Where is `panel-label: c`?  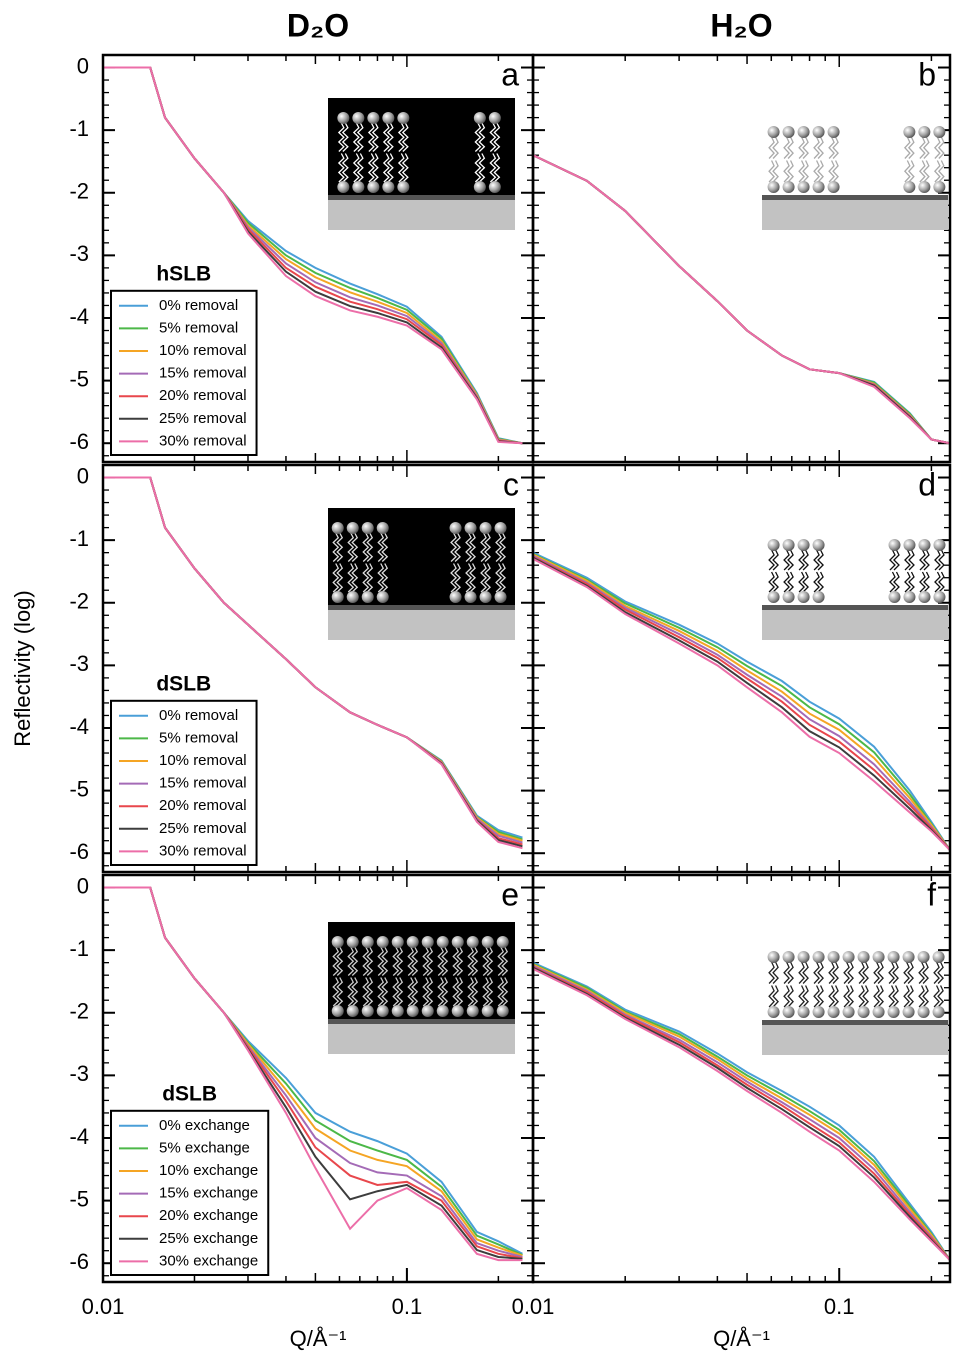
panel-label: c is located at coordinates (511, 484).